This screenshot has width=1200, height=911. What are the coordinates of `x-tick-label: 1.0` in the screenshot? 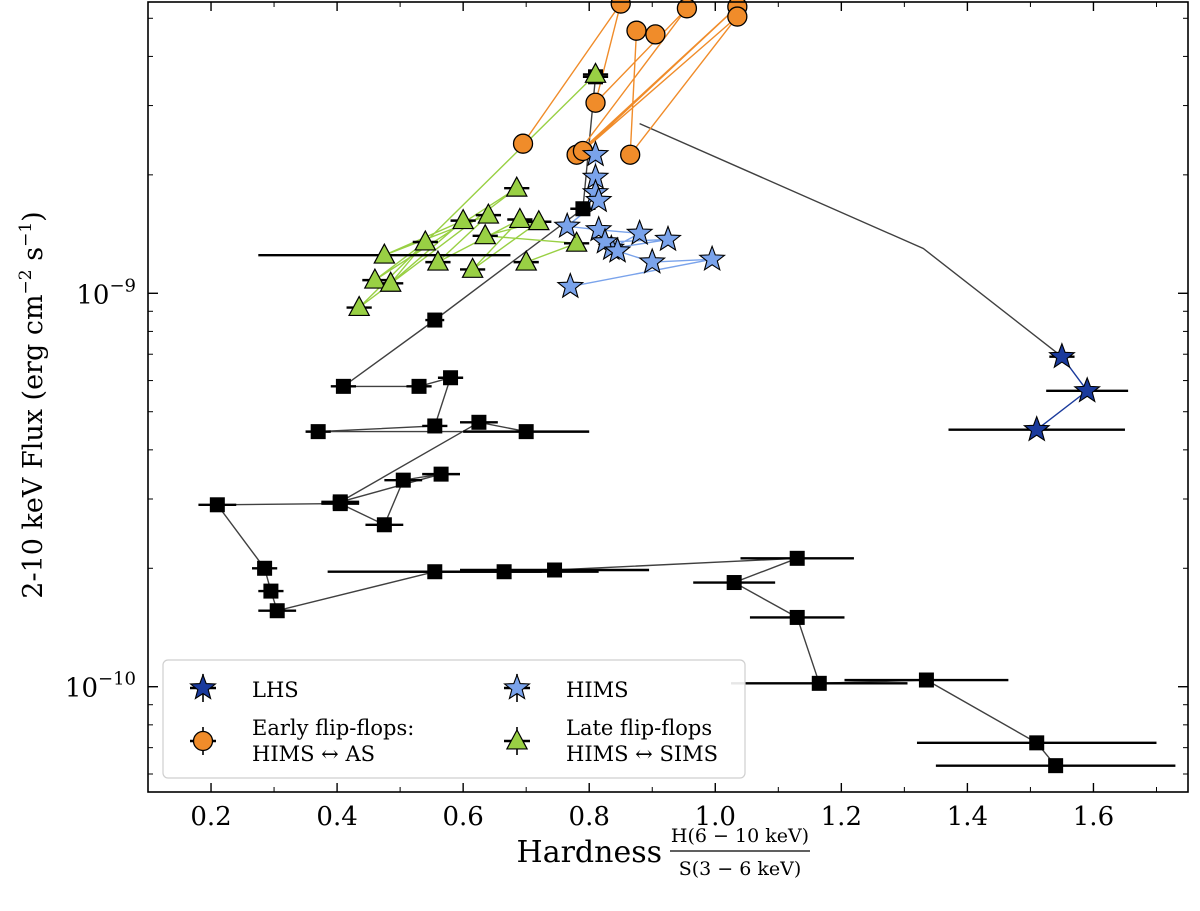 It's located at (715, 817).